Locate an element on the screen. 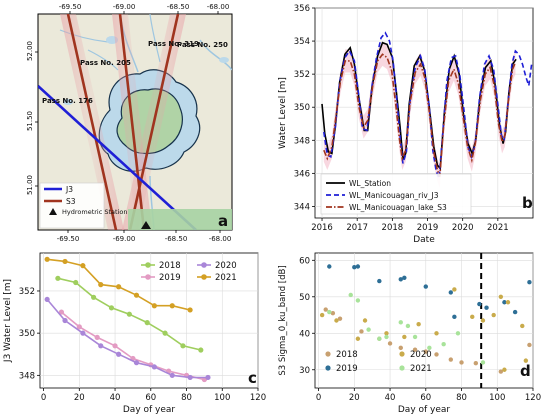  x-tick-label: 40 is located at coordinates (115, 398).